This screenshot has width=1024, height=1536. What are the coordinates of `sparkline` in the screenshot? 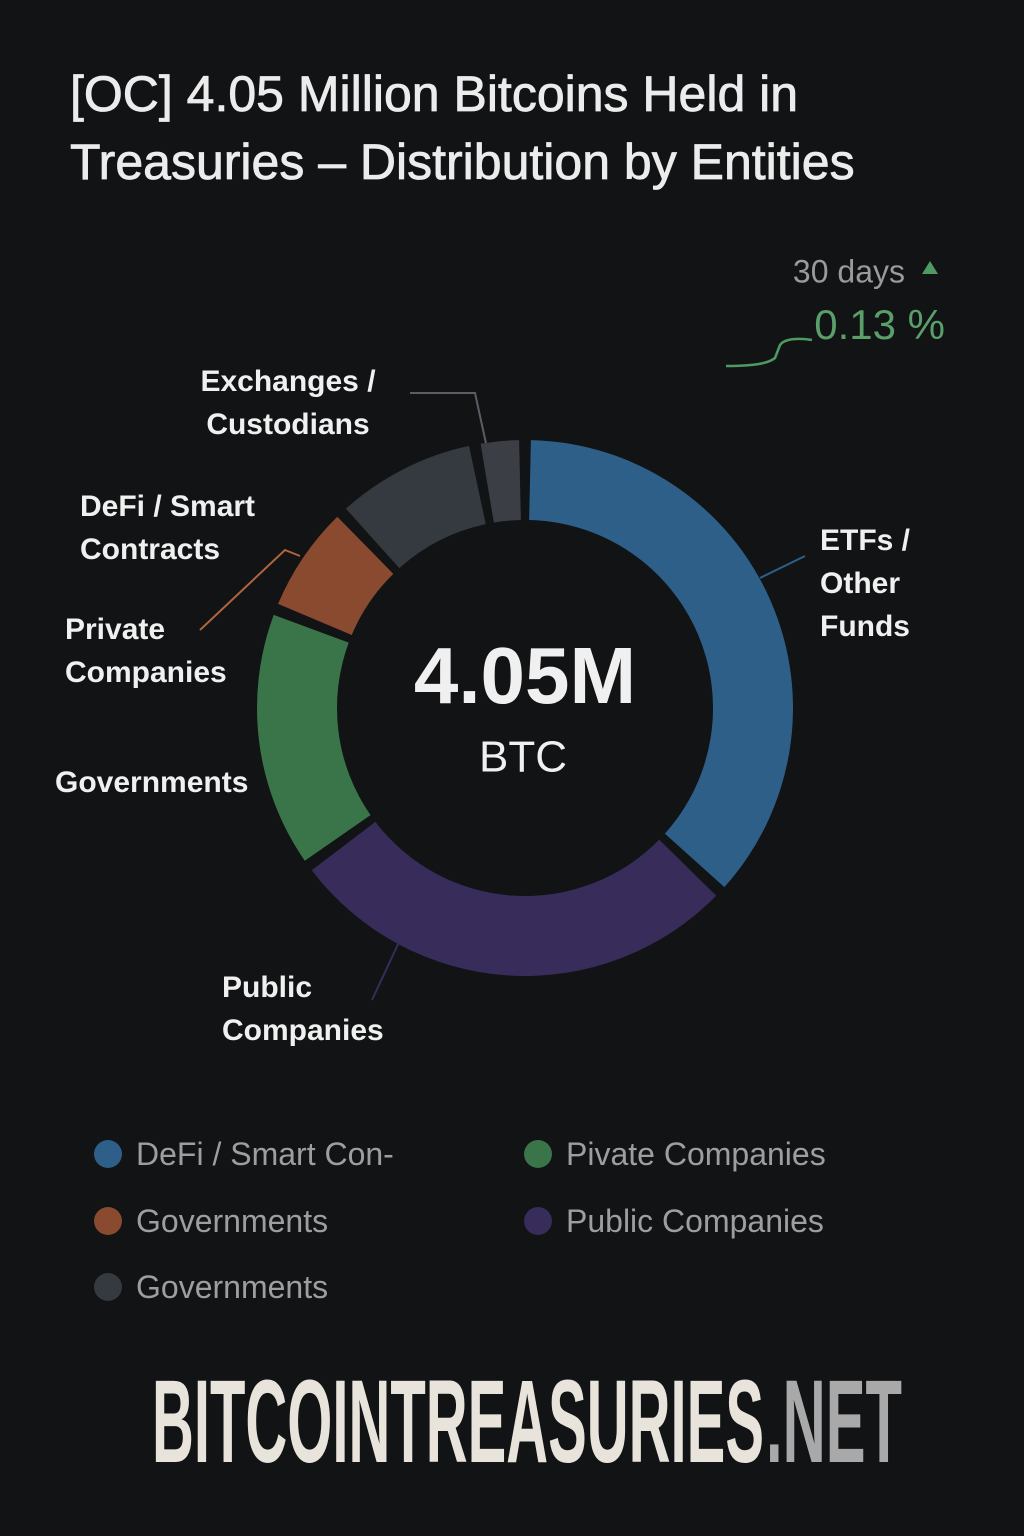 It's located at (769, 352).